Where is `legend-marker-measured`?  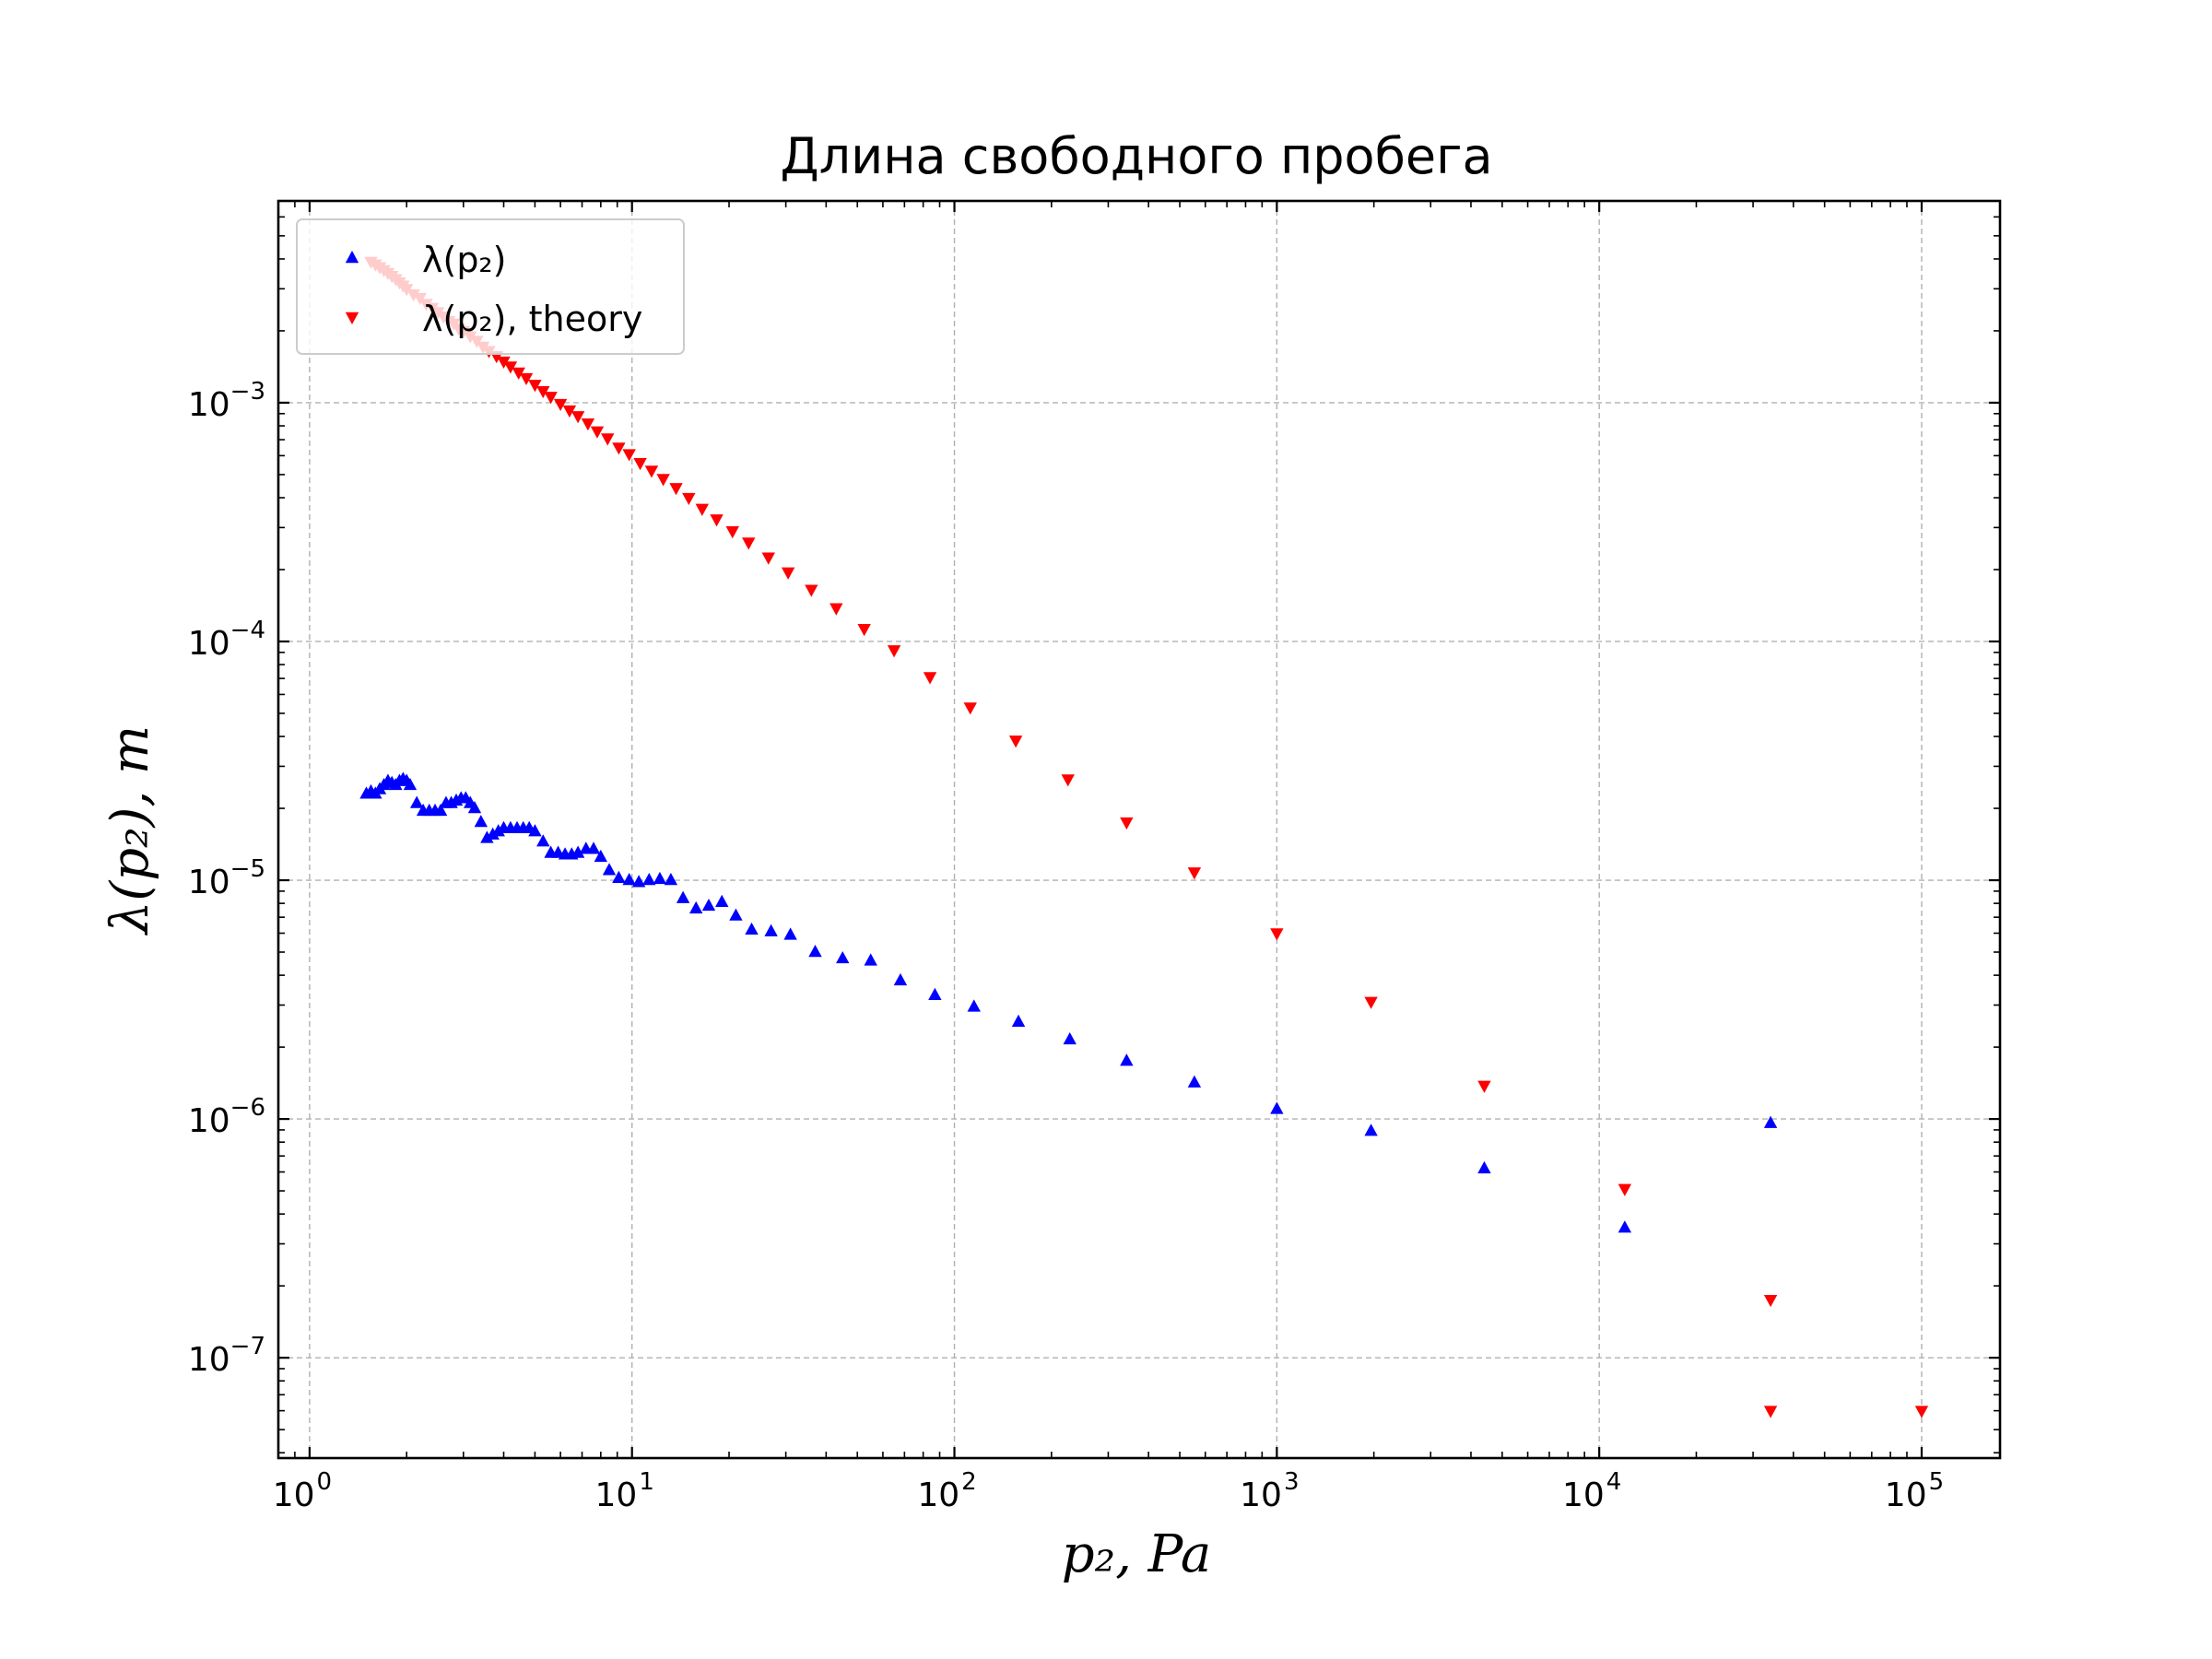
legend-marker-measured is located at coordinates (352, 257).